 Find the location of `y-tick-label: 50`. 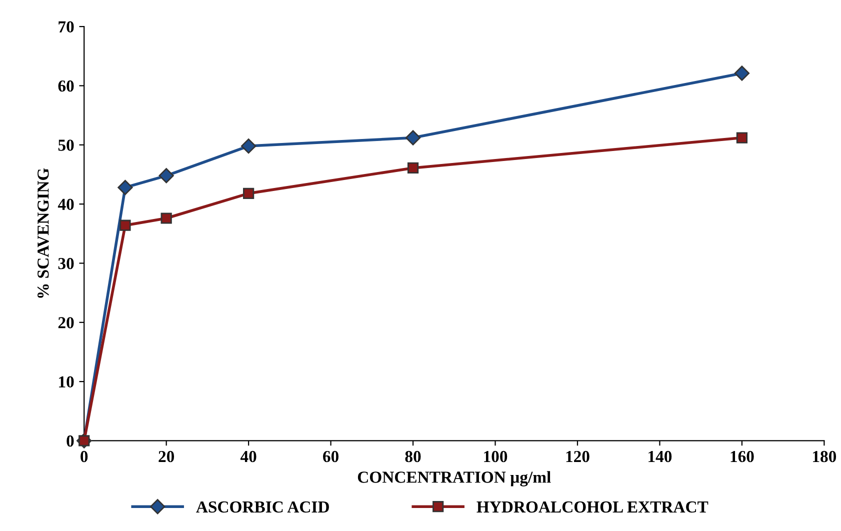

y-tick-label: 50 is located at coordinates (66, 145).